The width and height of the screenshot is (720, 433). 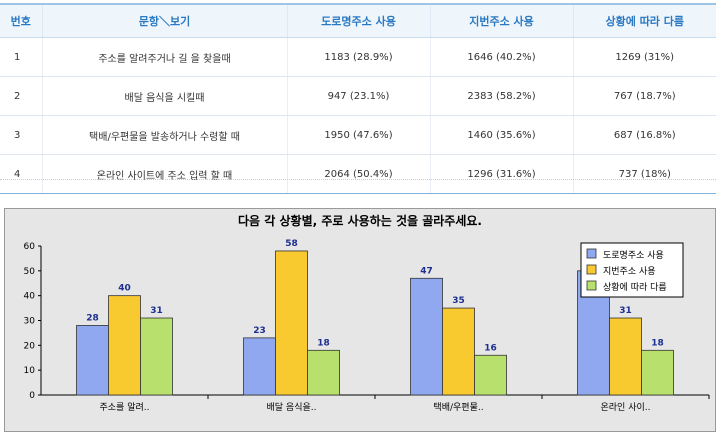 What do you see at coordinates (360, 220) in the screenshot?
I see `chart-title: 다음 각 상황별, 주로 사용하는 것을 골라주세요.` at bounding box center [360, 220].